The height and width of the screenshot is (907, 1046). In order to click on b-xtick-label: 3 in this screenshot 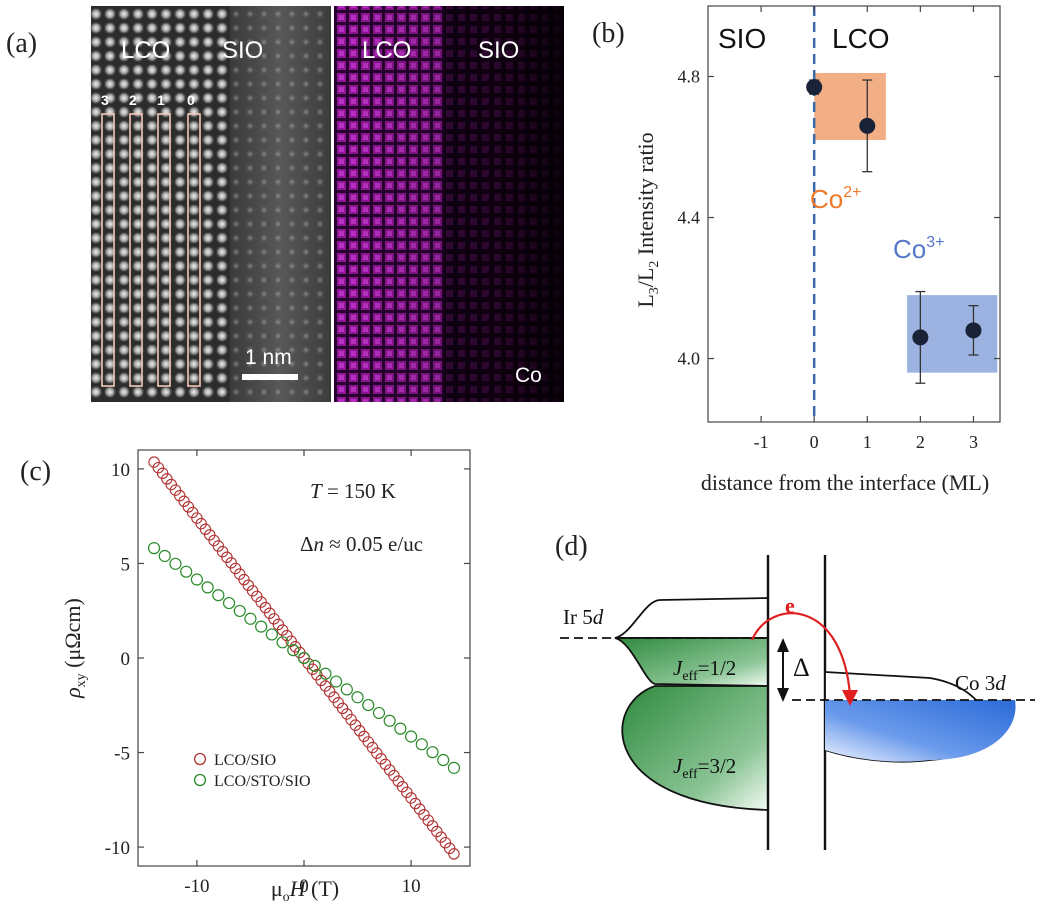, I will do `click(973, 442)`.